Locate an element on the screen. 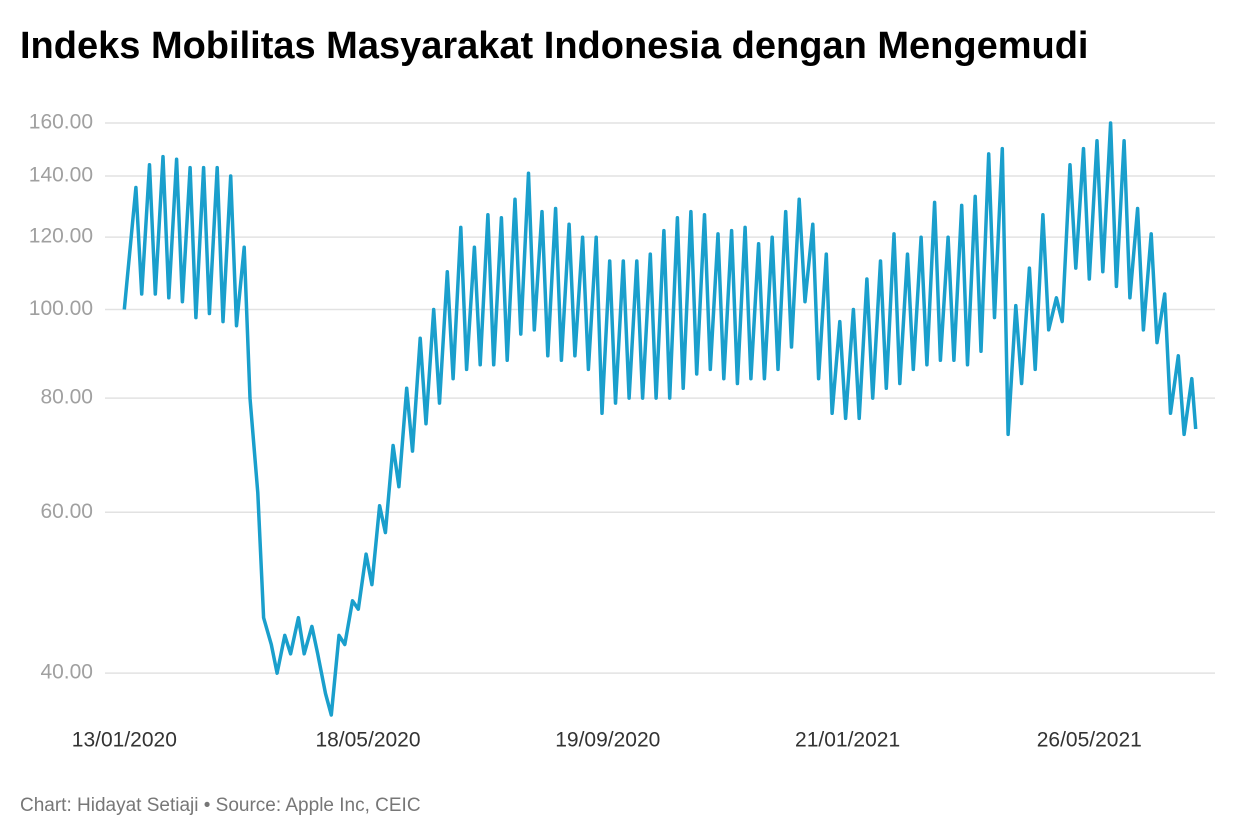 This screenshot has height=840, width=1240. y-tick-label: 140.00 is located at coordinates (61, 175).